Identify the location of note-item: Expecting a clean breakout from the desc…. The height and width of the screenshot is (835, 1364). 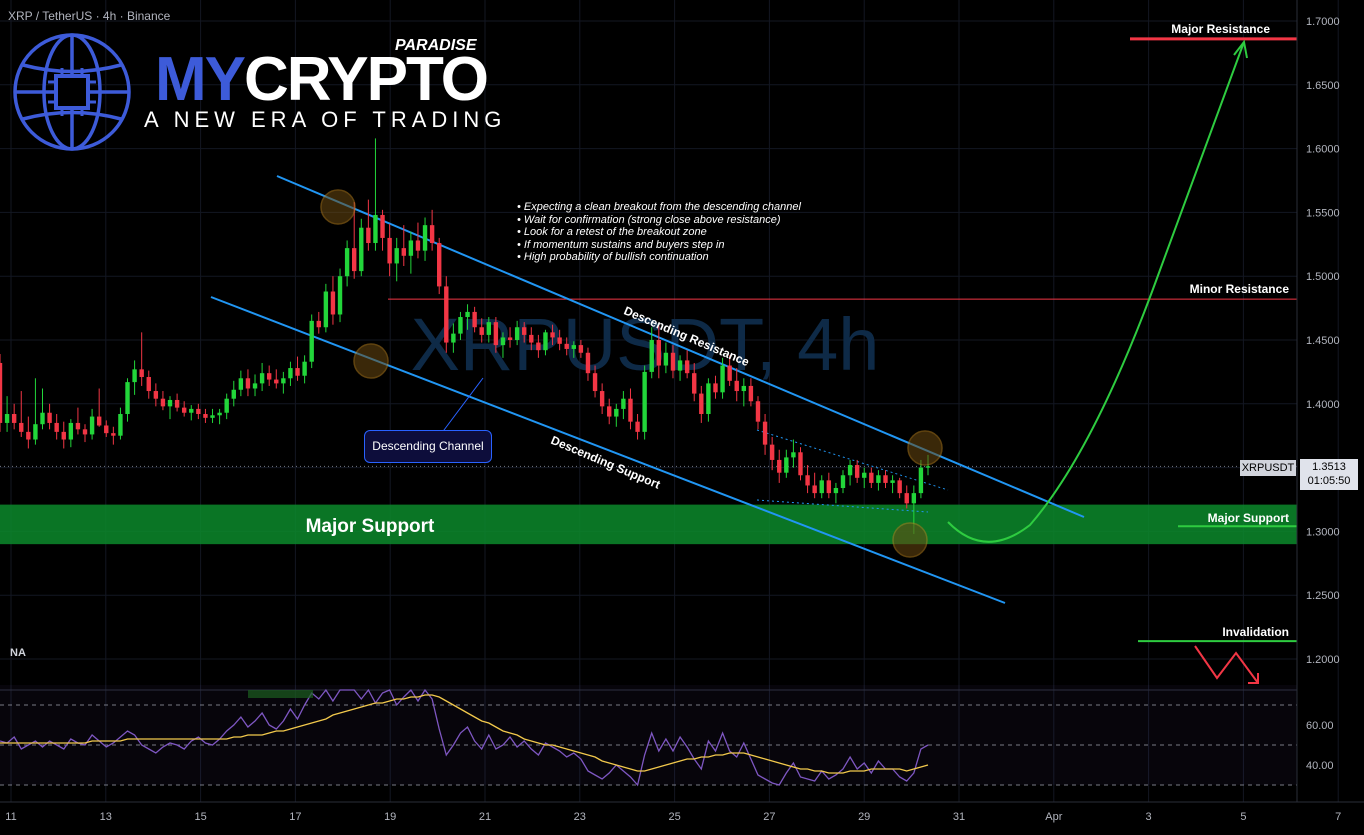
(659, 207).